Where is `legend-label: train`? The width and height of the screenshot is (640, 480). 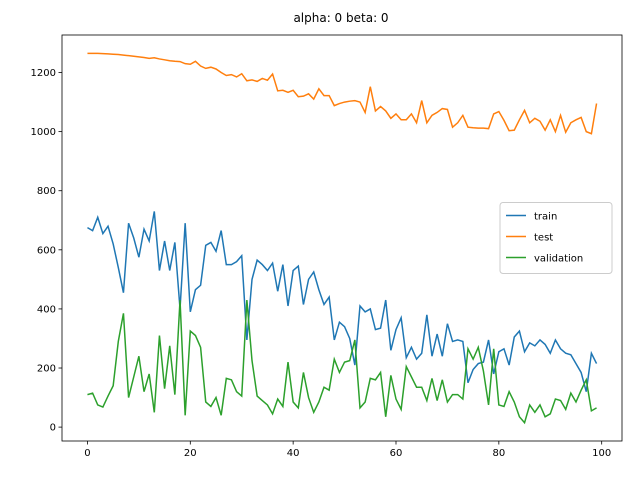 legend-label: train is located at coordinates (545, 217).